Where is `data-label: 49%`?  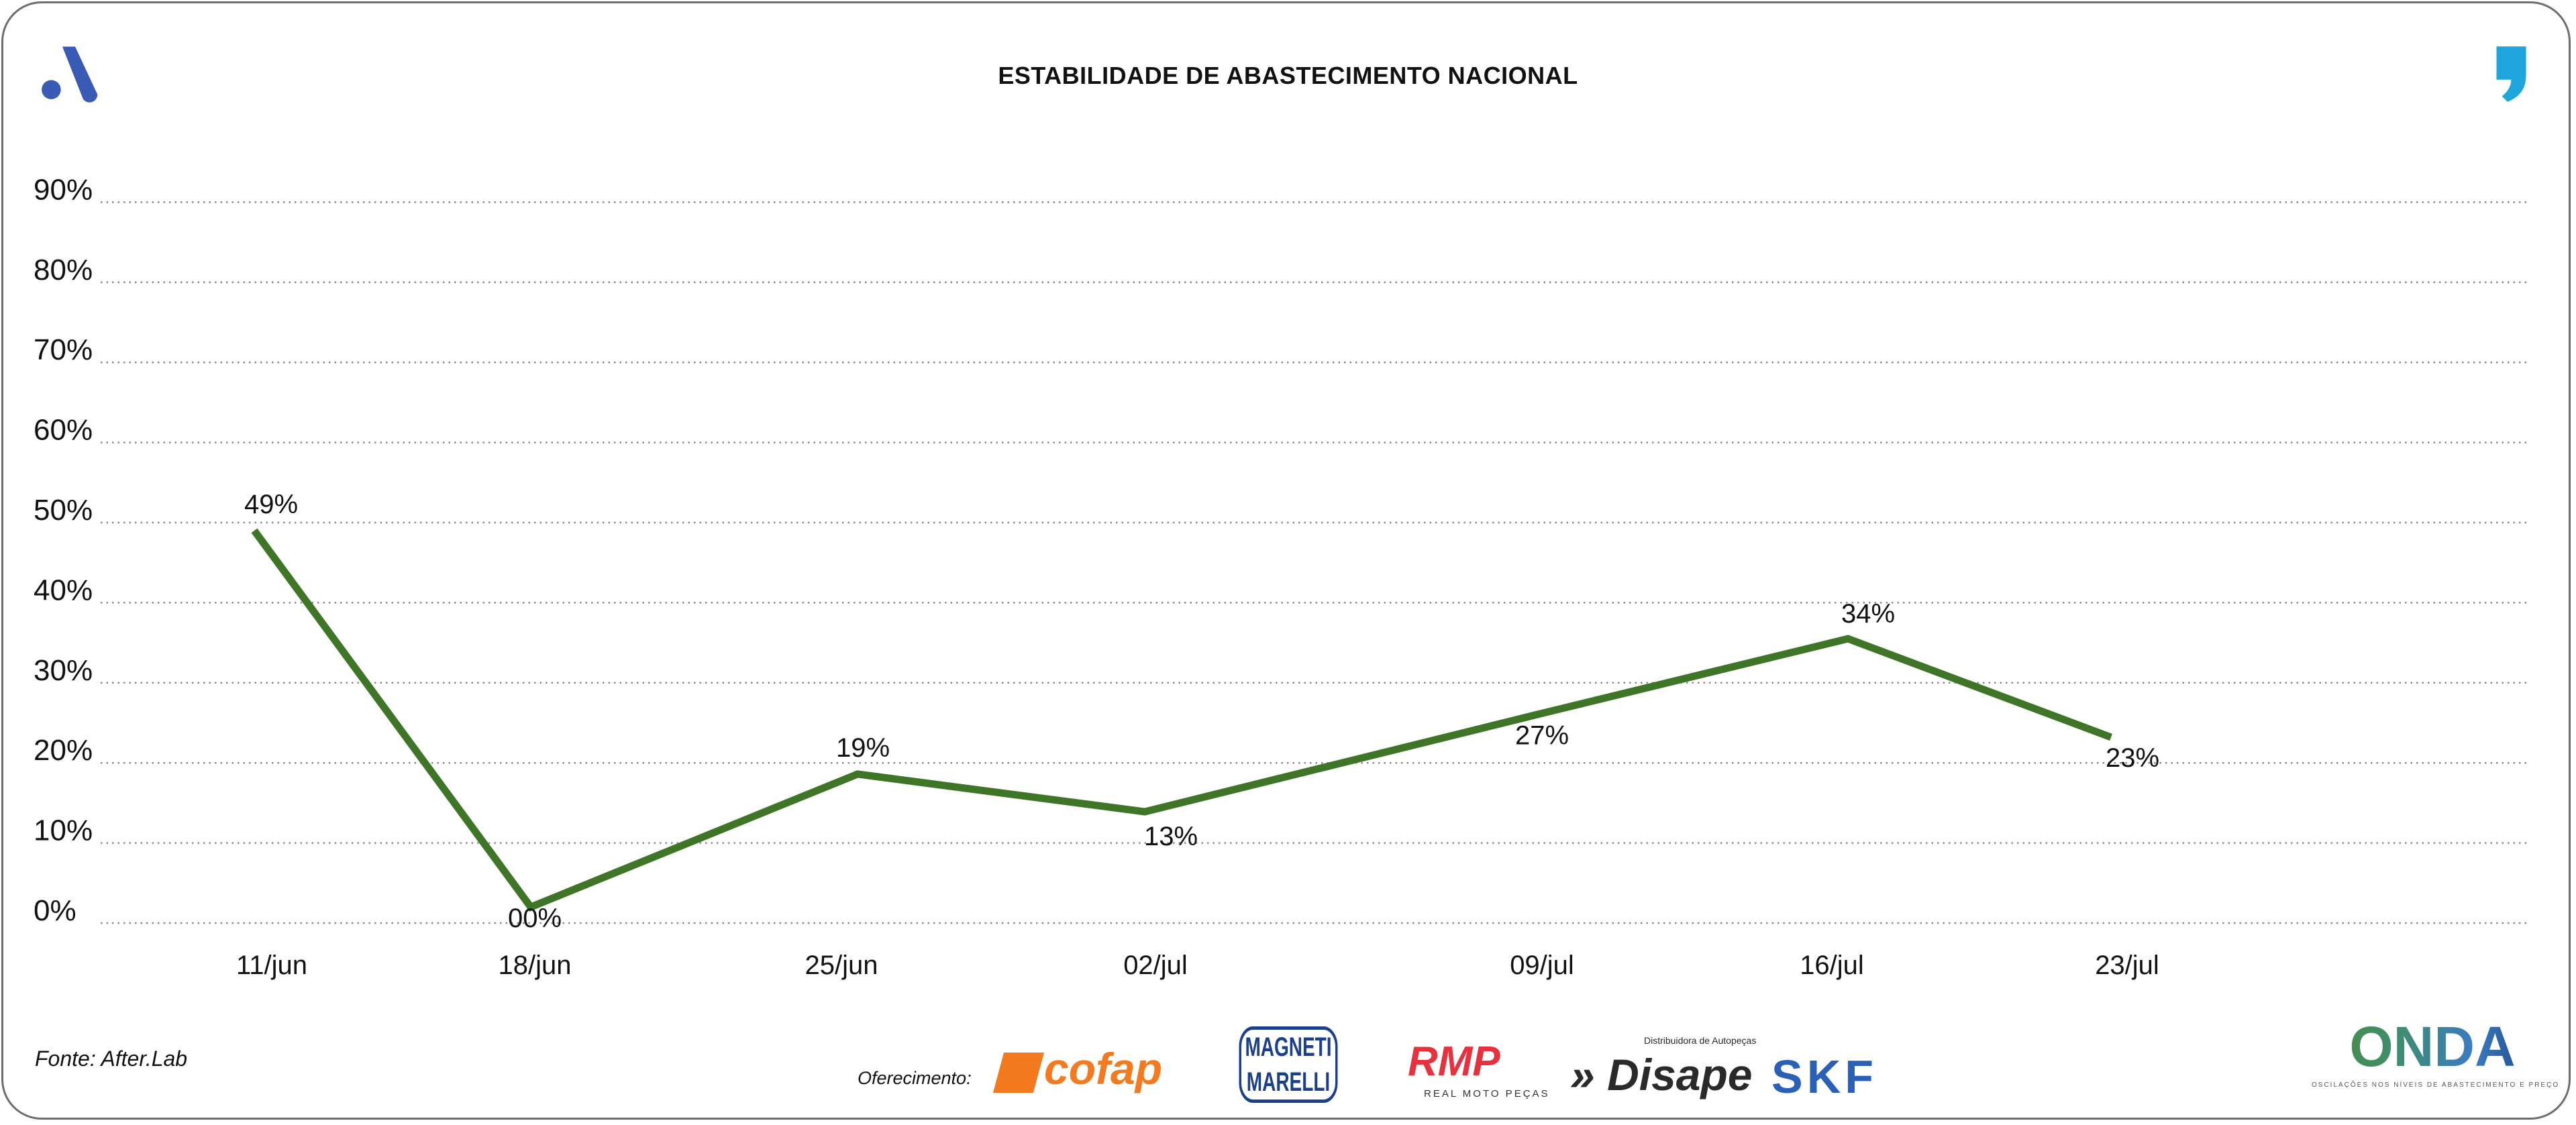 data-label: 49% is located at coordinates (271, 504).